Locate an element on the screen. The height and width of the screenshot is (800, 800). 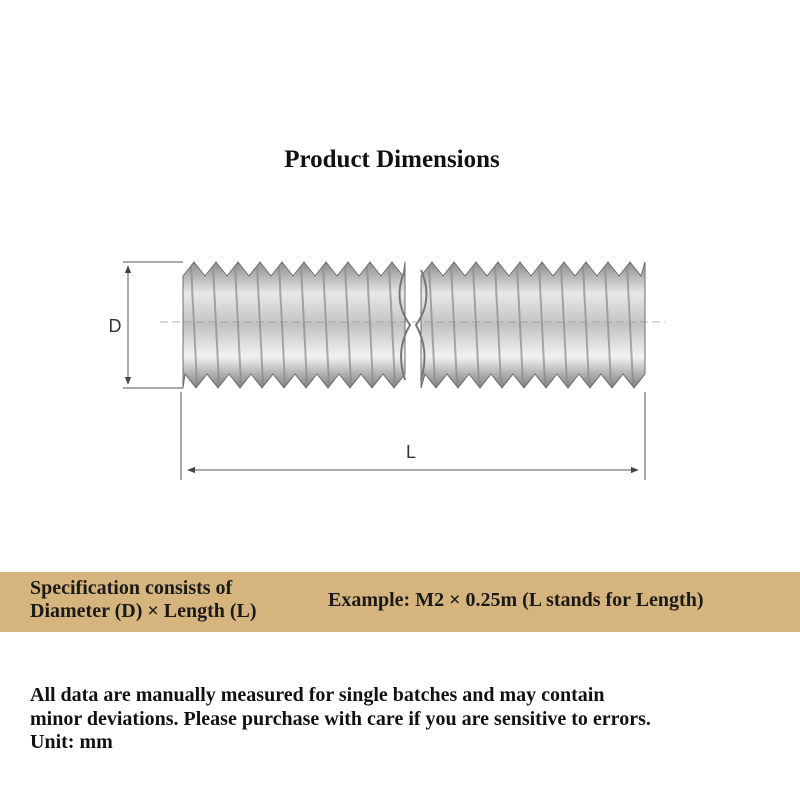
spec-line: Diameter (D) × Length (L) is located at coordinates (143, 611).